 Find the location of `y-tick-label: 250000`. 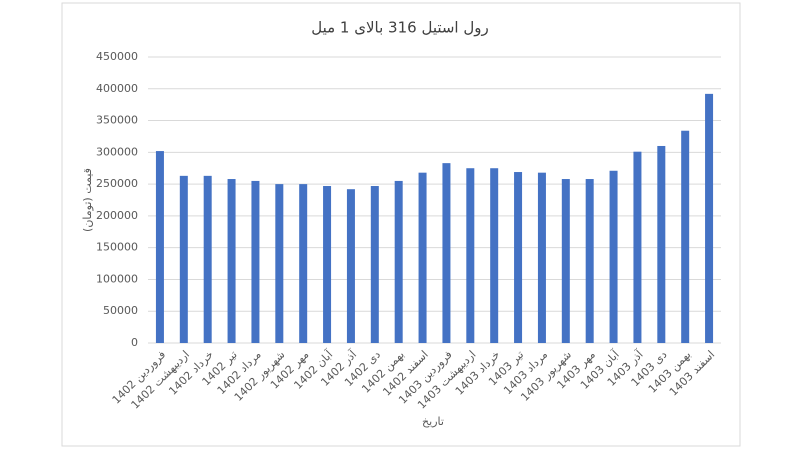

y-tick-label: 250000 is located at coordinates (117, 183).